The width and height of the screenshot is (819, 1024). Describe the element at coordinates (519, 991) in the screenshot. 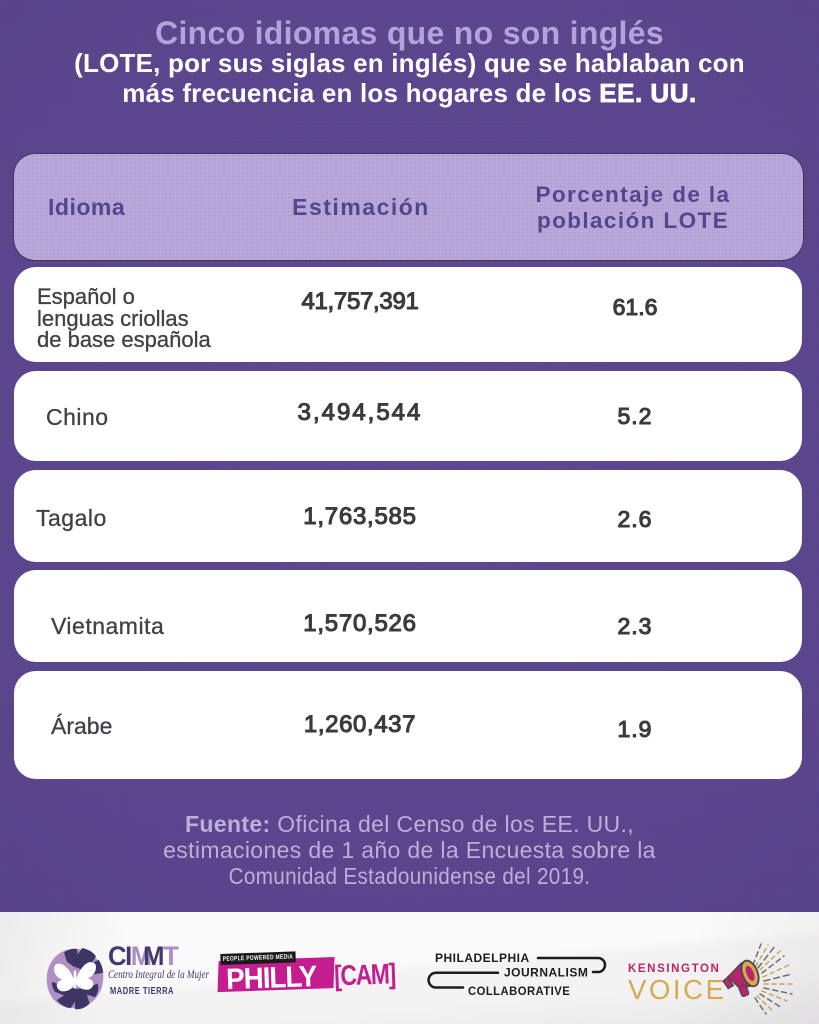

I see `svg-text: COLLABORATIVE` at that location.